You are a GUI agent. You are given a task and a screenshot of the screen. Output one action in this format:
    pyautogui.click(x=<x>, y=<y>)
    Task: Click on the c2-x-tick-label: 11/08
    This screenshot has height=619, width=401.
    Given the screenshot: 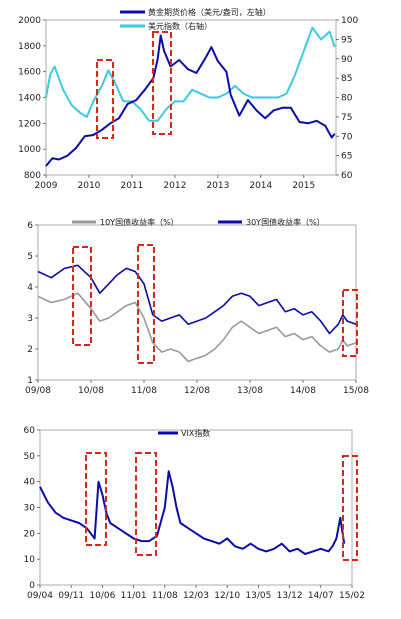 What is the action you would take?
    pyautogui.click(x=144, y=391)
    